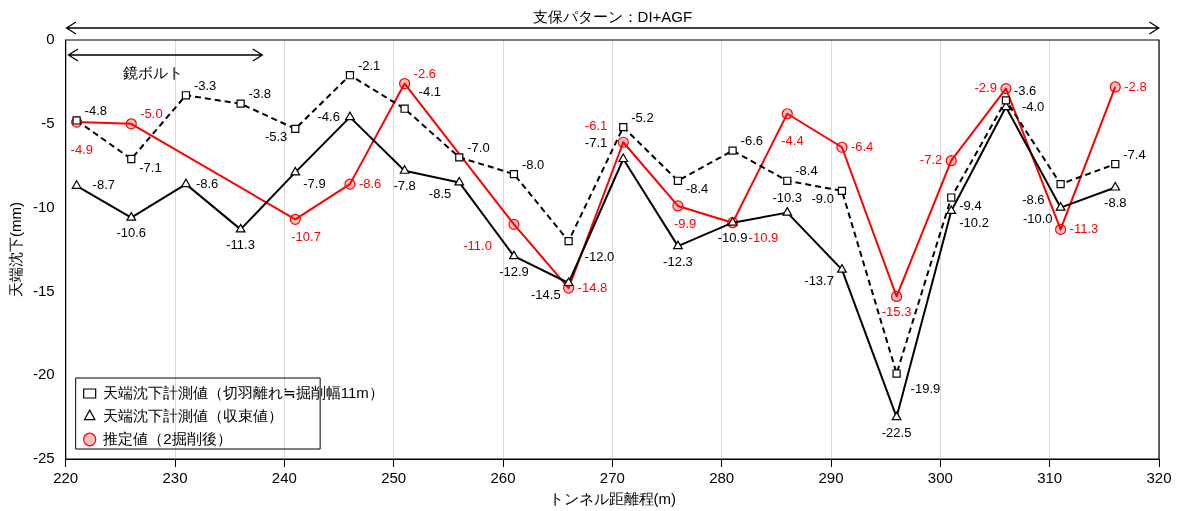 The image size is (1177, 511). Describe the element at coordinates (592, 287) in the screenshot. I see `data-label: -14.8` at that location.